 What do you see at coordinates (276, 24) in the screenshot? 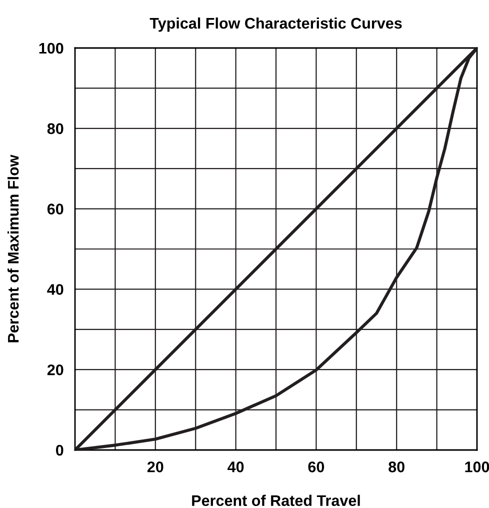
I see `chart-title: Typical Flow Characteristic Curves` at bounding box center [276, 24].